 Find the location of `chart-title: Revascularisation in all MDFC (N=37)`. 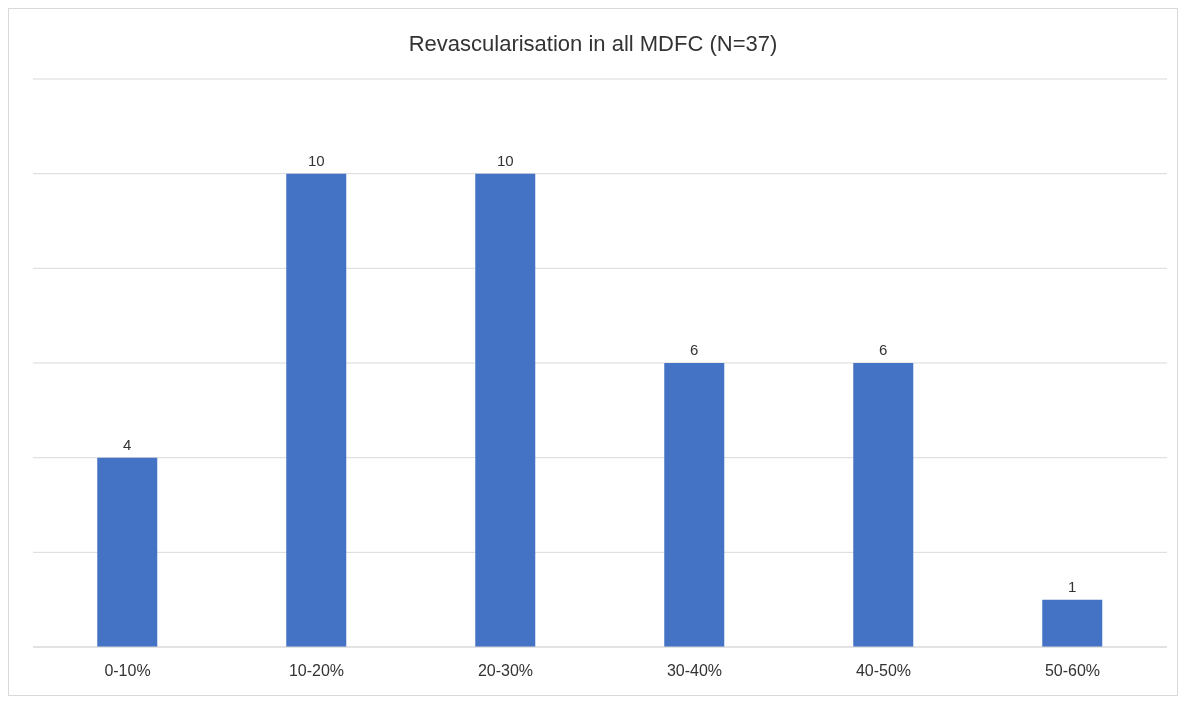

chart-title: Revascularisation in all MDFC (N=37) is located at coordinates (593, 44).